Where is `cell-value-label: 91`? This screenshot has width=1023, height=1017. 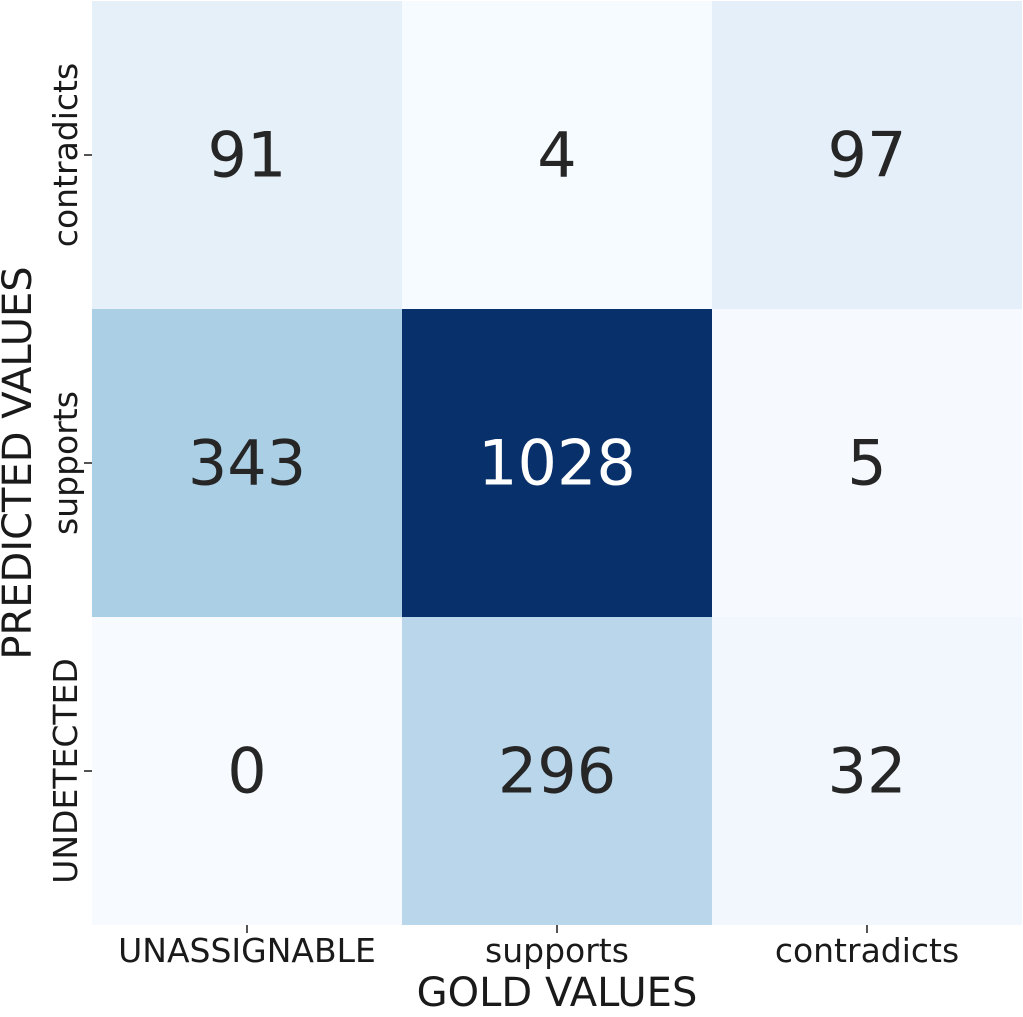
cell-value-label: 91 is located at coordinates (247, 155).